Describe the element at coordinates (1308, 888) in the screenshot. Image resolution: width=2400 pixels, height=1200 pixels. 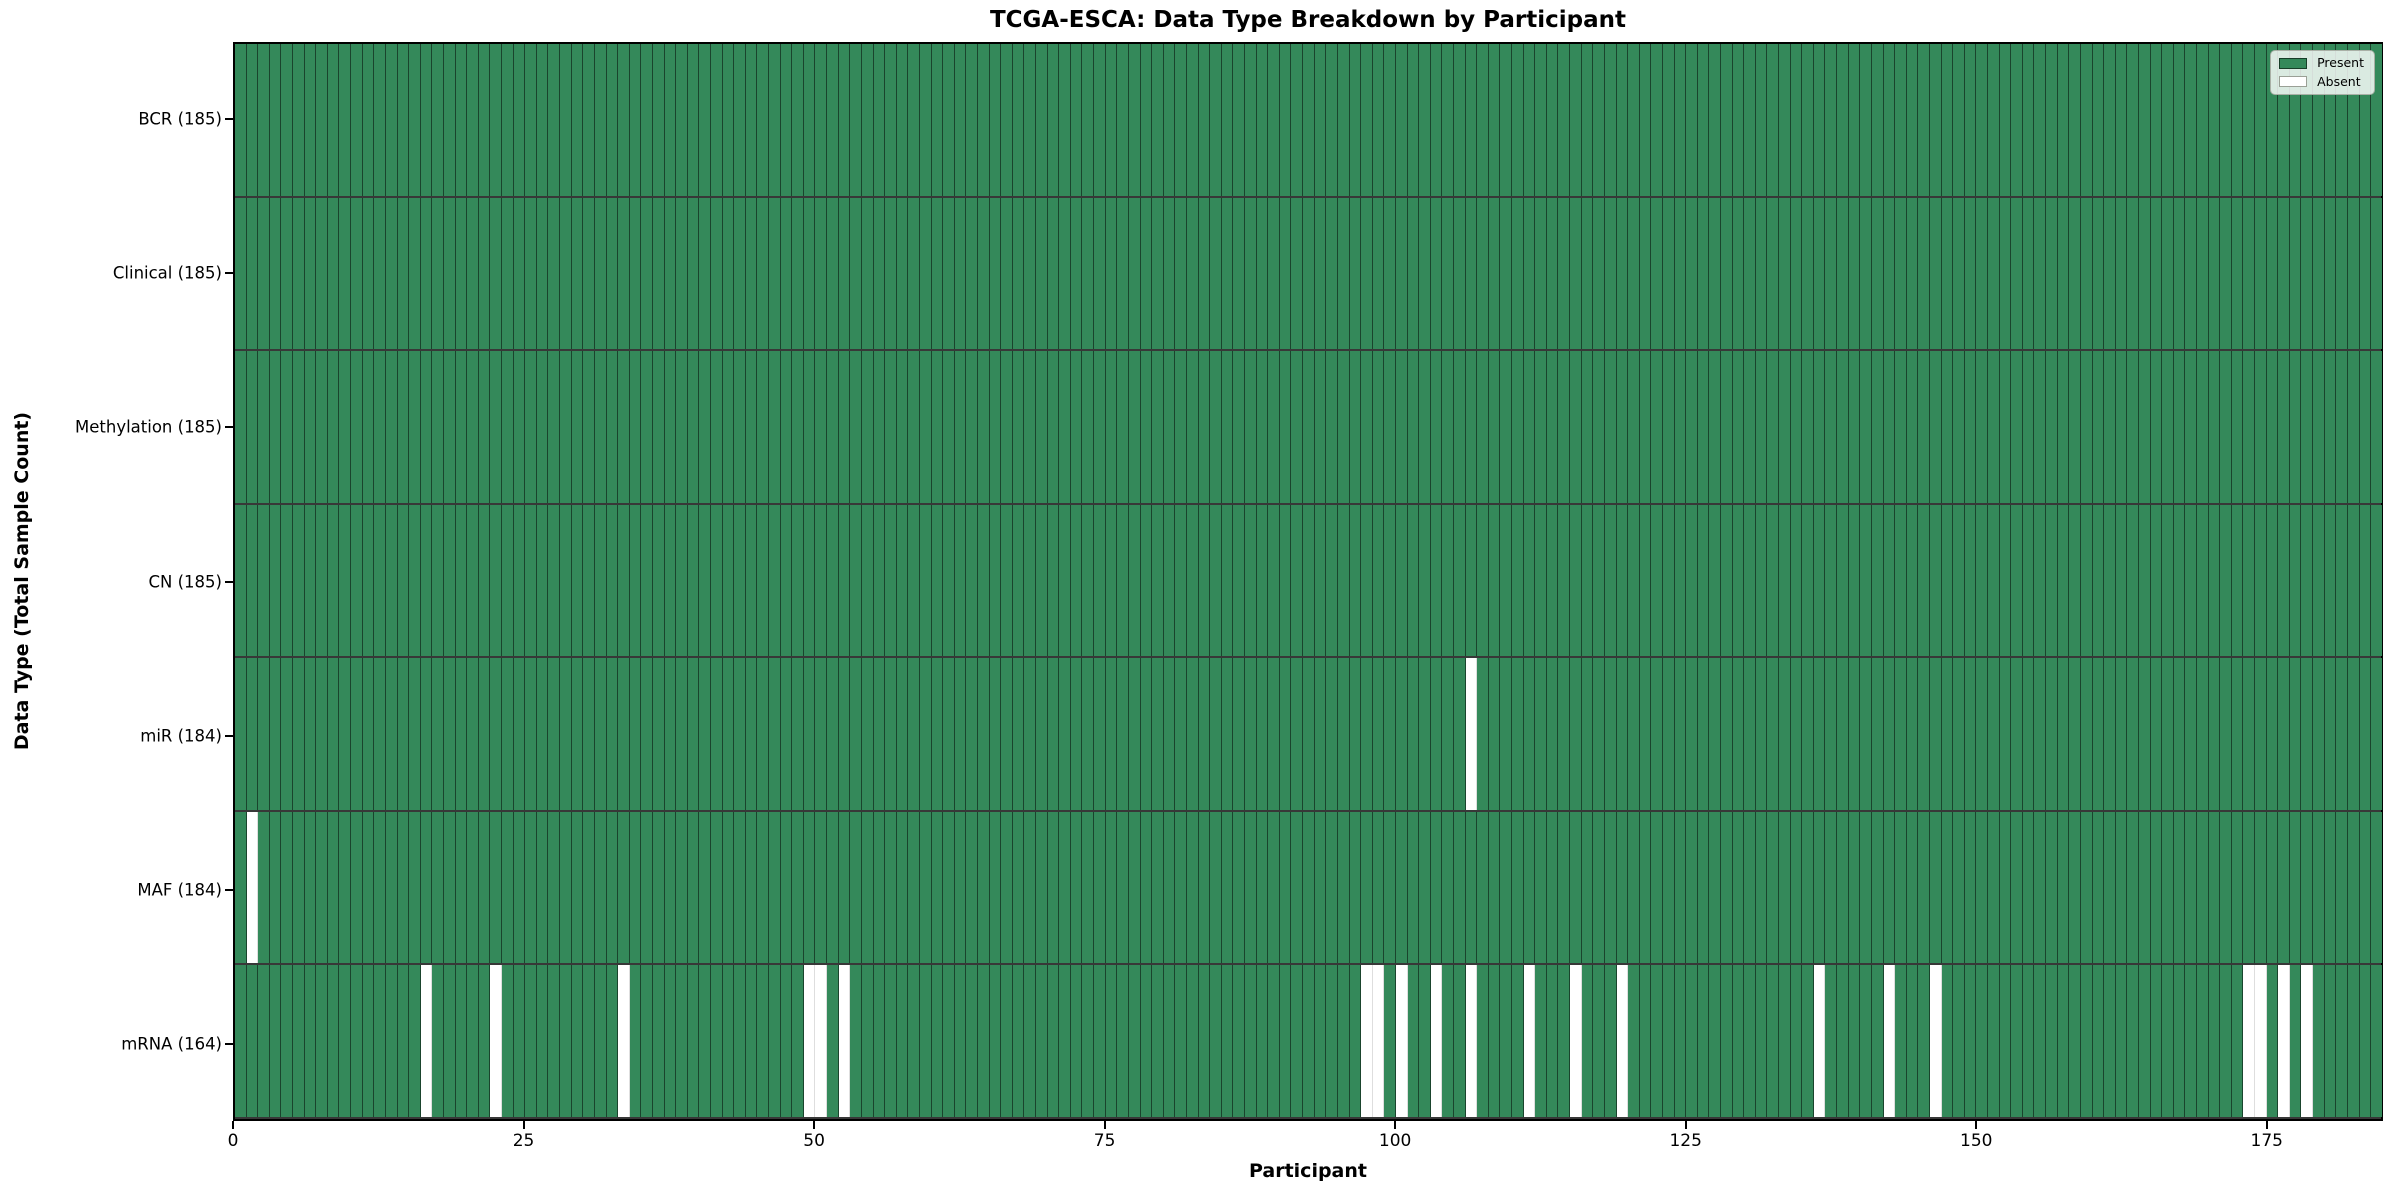
I see `heatmap-row-MAF` at that location.